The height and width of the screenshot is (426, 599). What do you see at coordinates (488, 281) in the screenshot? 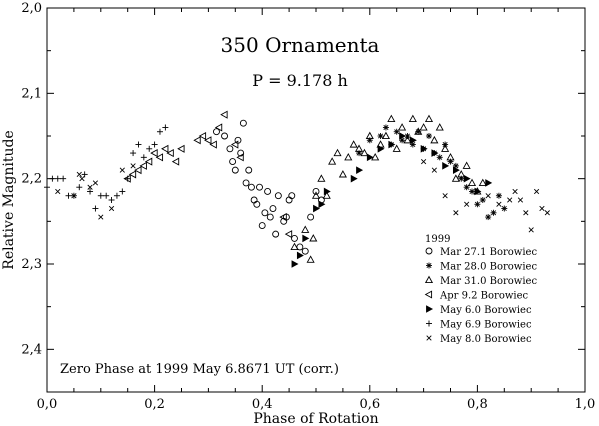
I see `legend-label: Mar 31.0 Borowiec` at bounding box center [488, 281].